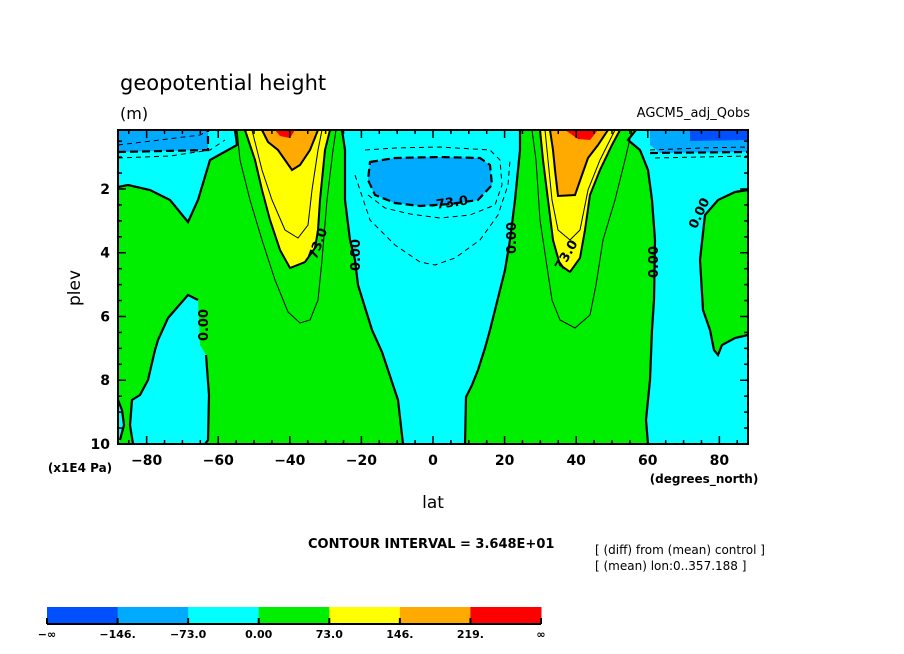 The image size is (904, 654). What do you see at coordinates (258, 634) in the screenshot?
I see `colorbar-label: 0.00` at bounding box center [258, 634].